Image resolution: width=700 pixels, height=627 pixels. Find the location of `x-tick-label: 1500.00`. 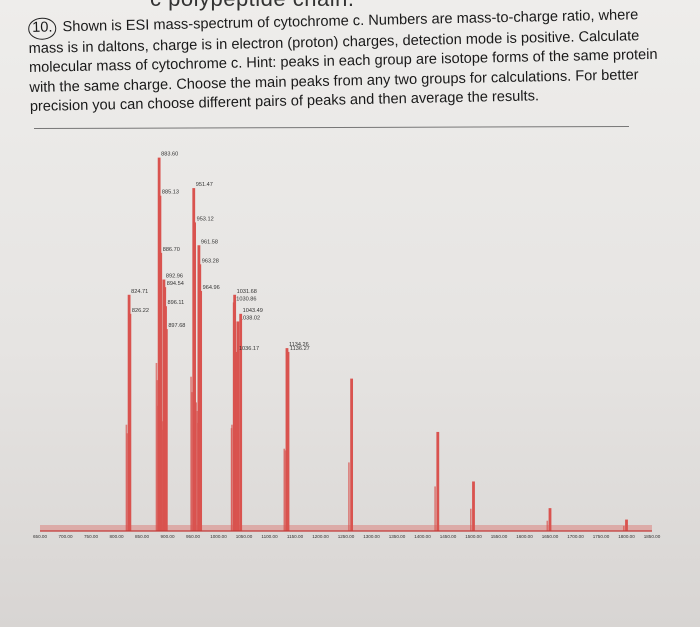

x-tick-label: 1500.00 is located at coordinates (473, 536).